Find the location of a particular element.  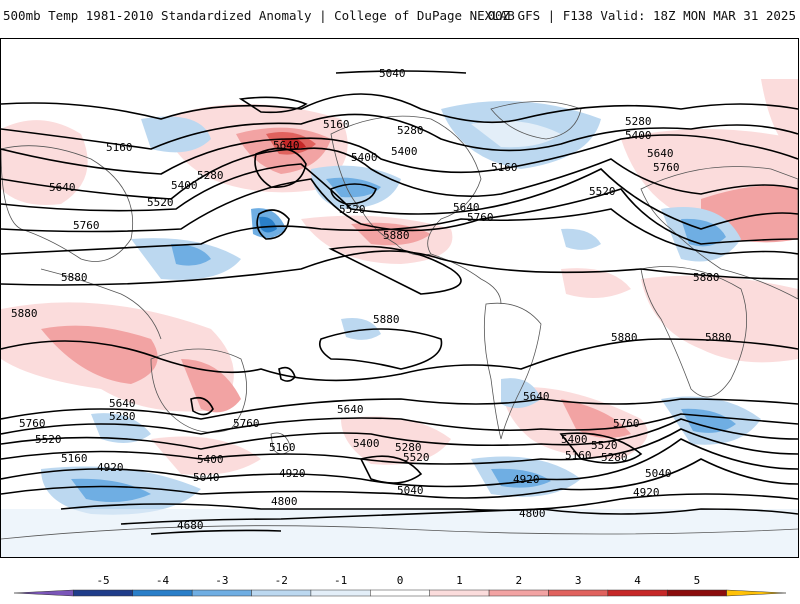

colorbar-tick-label: 4 is located at coordinates (637, 580).